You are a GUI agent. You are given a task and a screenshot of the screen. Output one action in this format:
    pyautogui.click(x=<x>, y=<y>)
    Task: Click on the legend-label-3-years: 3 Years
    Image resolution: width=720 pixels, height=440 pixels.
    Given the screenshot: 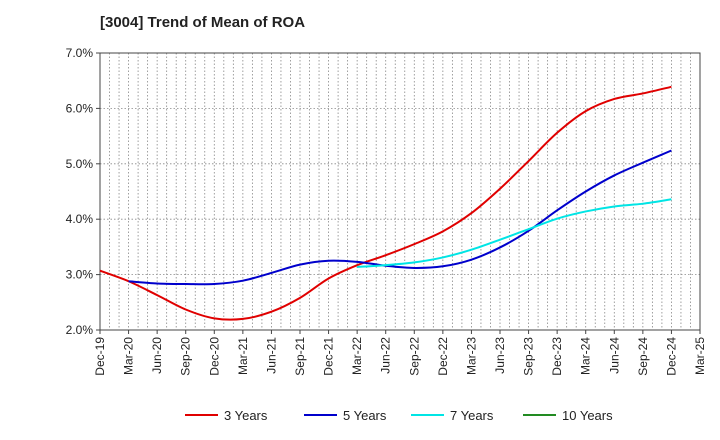 What is the action you would take?
    pyautogui.click(x=246, y=415)
    